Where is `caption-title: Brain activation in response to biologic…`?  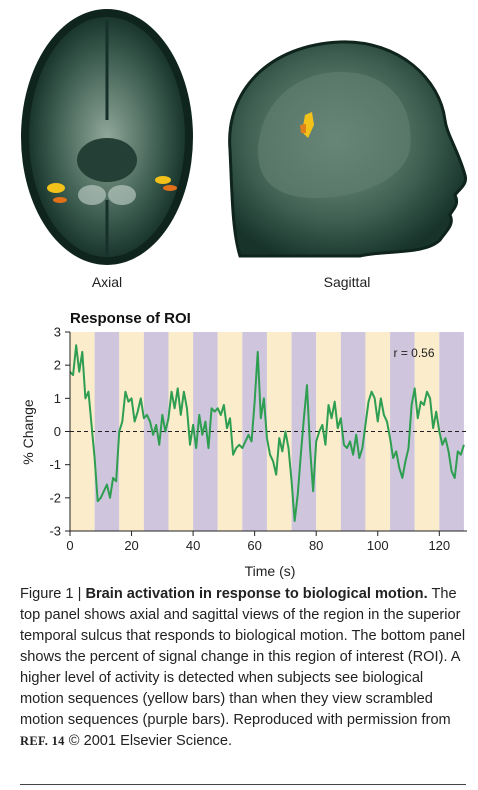
caption-title: Brain activation in response to biologic… is located at coordinates (256, 594).